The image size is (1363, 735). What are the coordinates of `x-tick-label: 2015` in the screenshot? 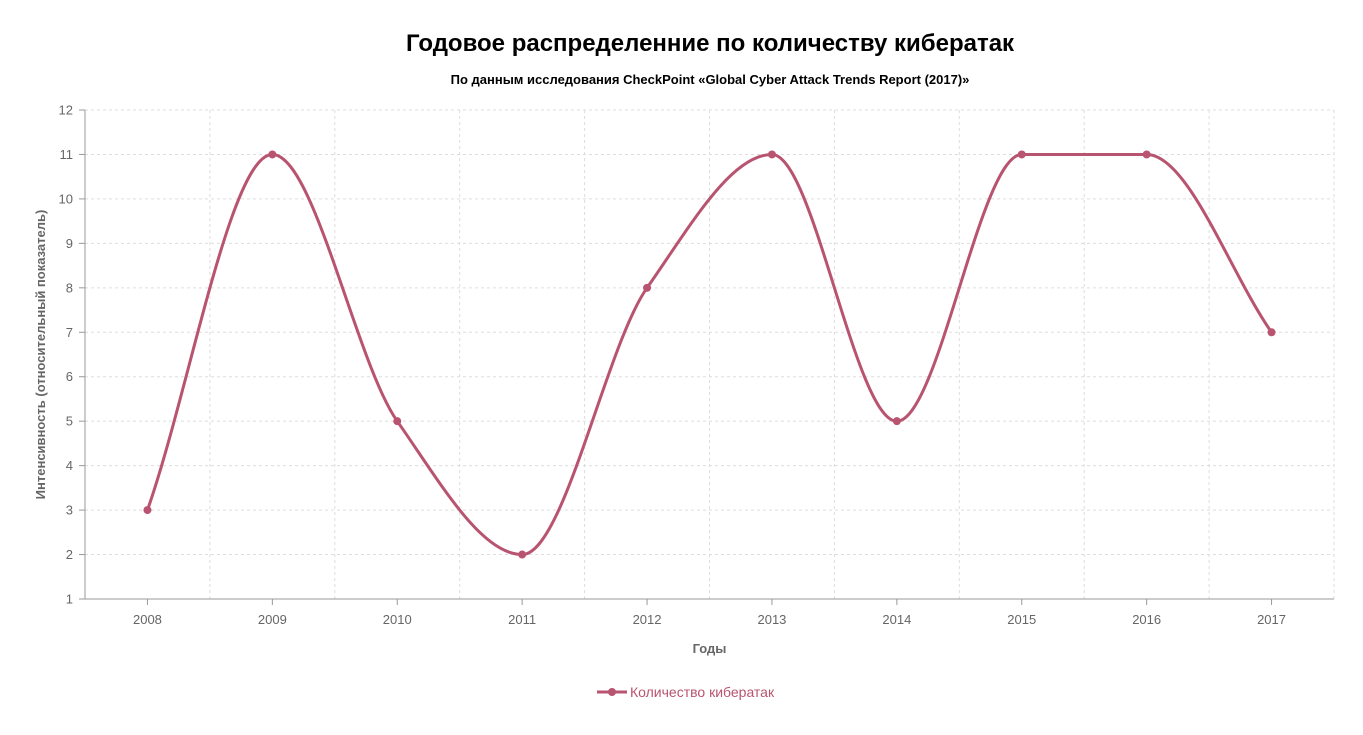 It's located at (1021, 619).